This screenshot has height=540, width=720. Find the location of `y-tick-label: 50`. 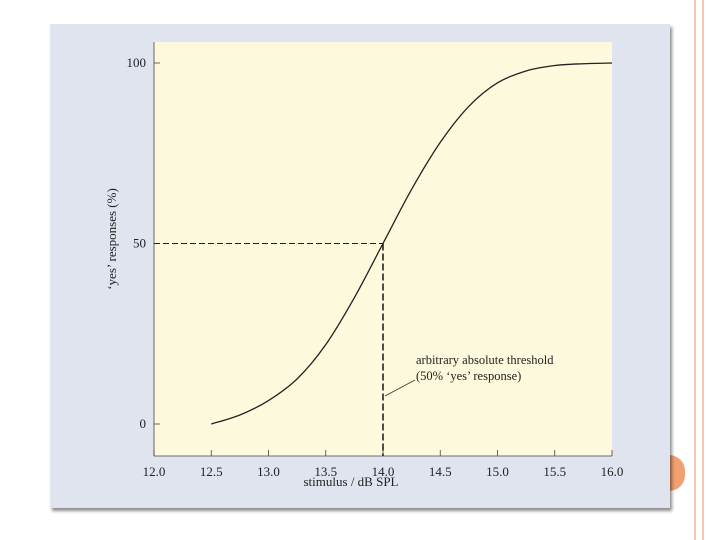

y-tick-label: 50 is located at coordinates (139, 243).